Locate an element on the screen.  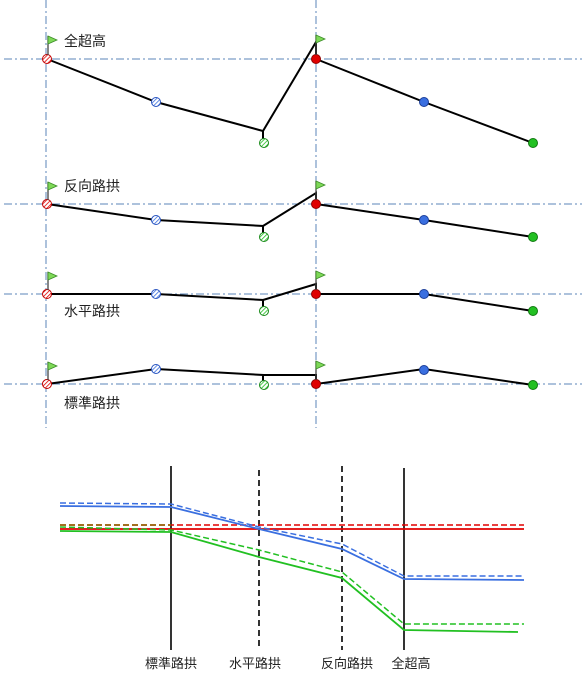
point-right-edge-row4 is located at coordinates (316, 384).